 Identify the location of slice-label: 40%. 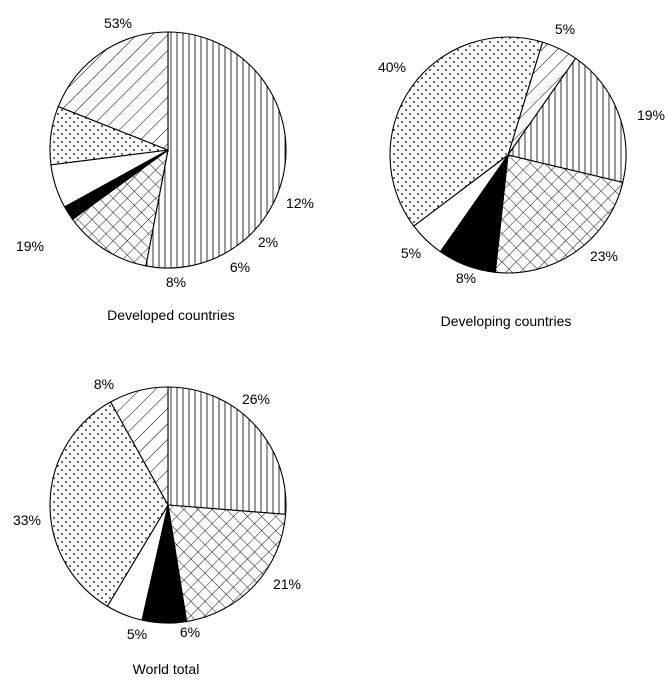
(392, 67).